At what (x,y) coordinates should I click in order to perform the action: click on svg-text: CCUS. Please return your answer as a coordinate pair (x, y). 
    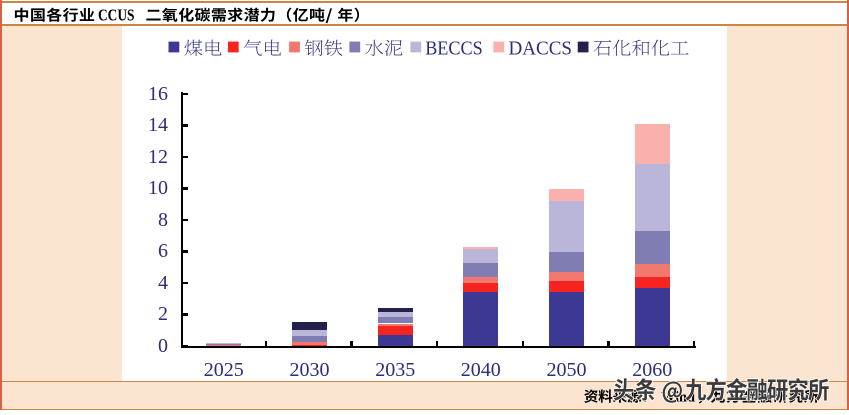
    Looking at the image, I should click on (116, 14).